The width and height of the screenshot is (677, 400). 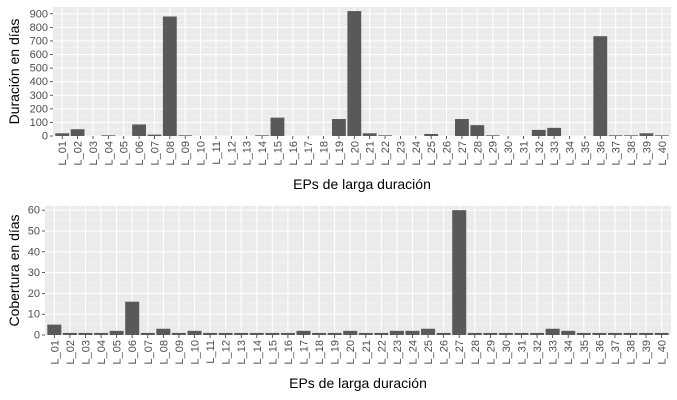 What do you see at coordinates (39, 55) in the screenshot?
I see `y-tick-label: 600` at bounding box center [39, 55].